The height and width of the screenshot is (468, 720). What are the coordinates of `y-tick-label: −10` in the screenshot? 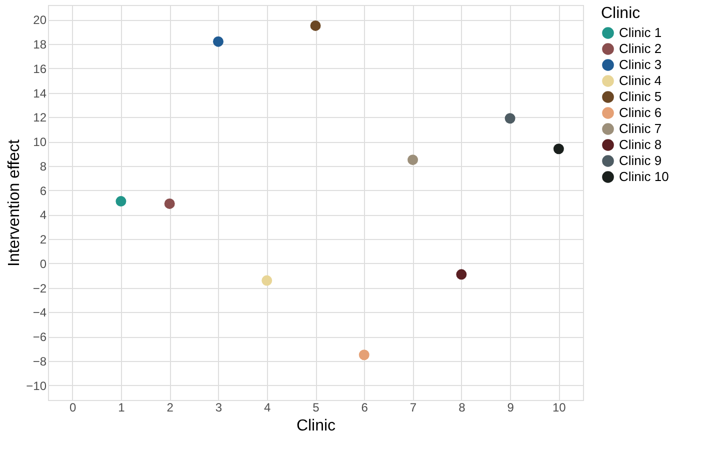 It's located at (36, 385).